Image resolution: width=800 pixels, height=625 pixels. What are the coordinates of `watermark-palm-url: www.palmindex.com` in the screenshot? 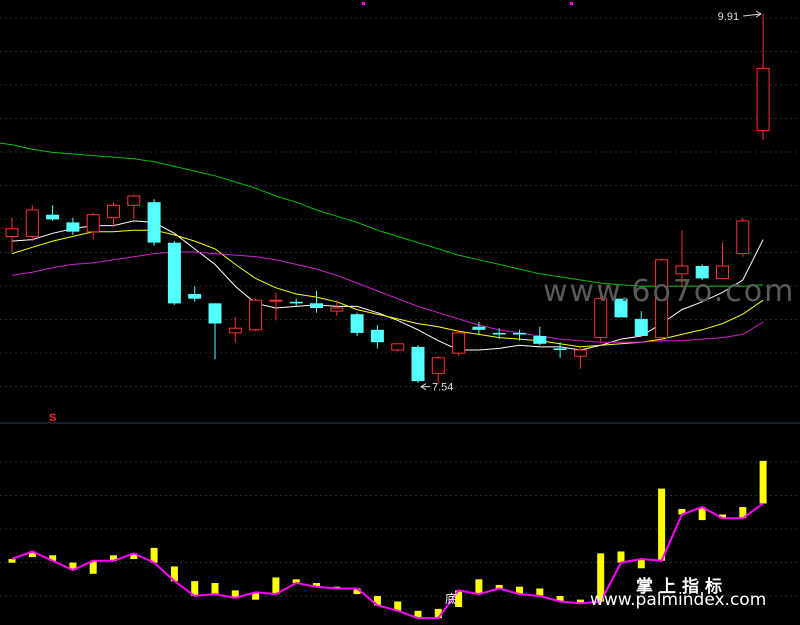 It's located at (678, 600).